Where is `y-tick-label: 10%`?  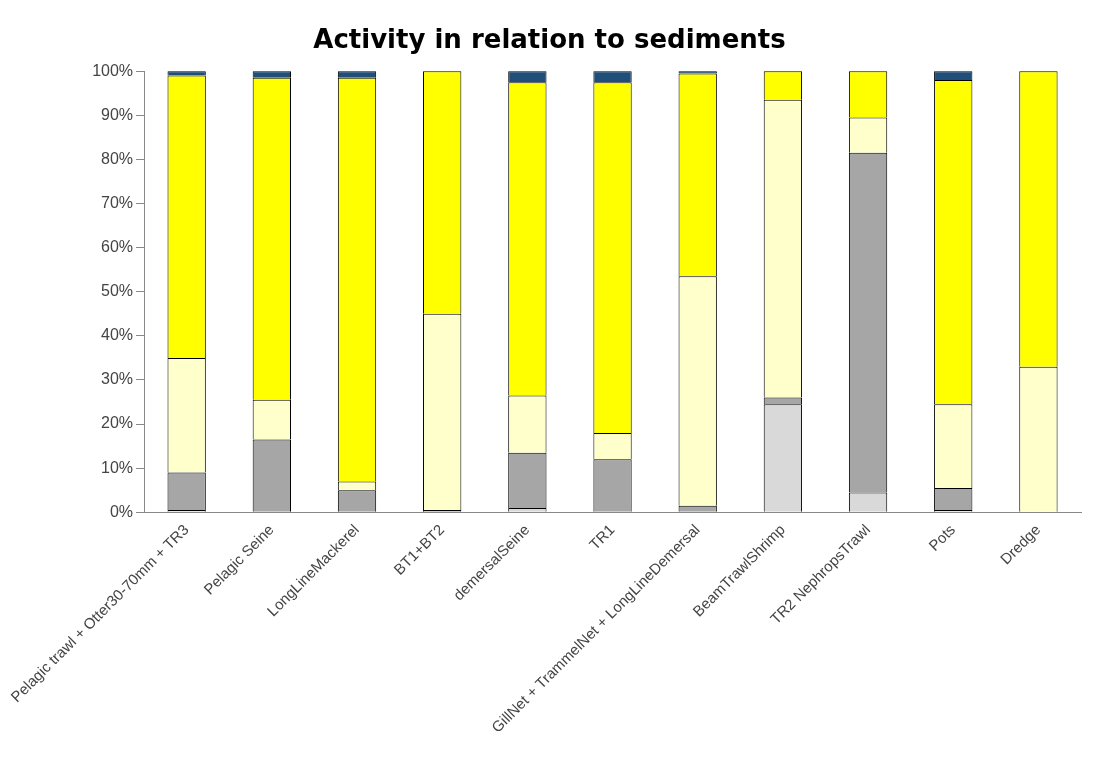 y-tick-label: 10% is located at coordinates (117, 467).